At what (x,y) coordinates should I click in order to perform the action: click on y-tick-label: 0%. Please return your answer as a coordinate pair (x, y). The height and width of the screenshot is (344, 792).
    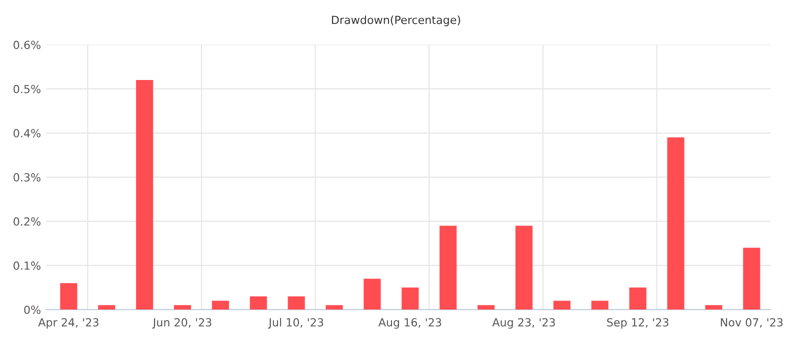
    Looking at the image, I should click on (32, 310).